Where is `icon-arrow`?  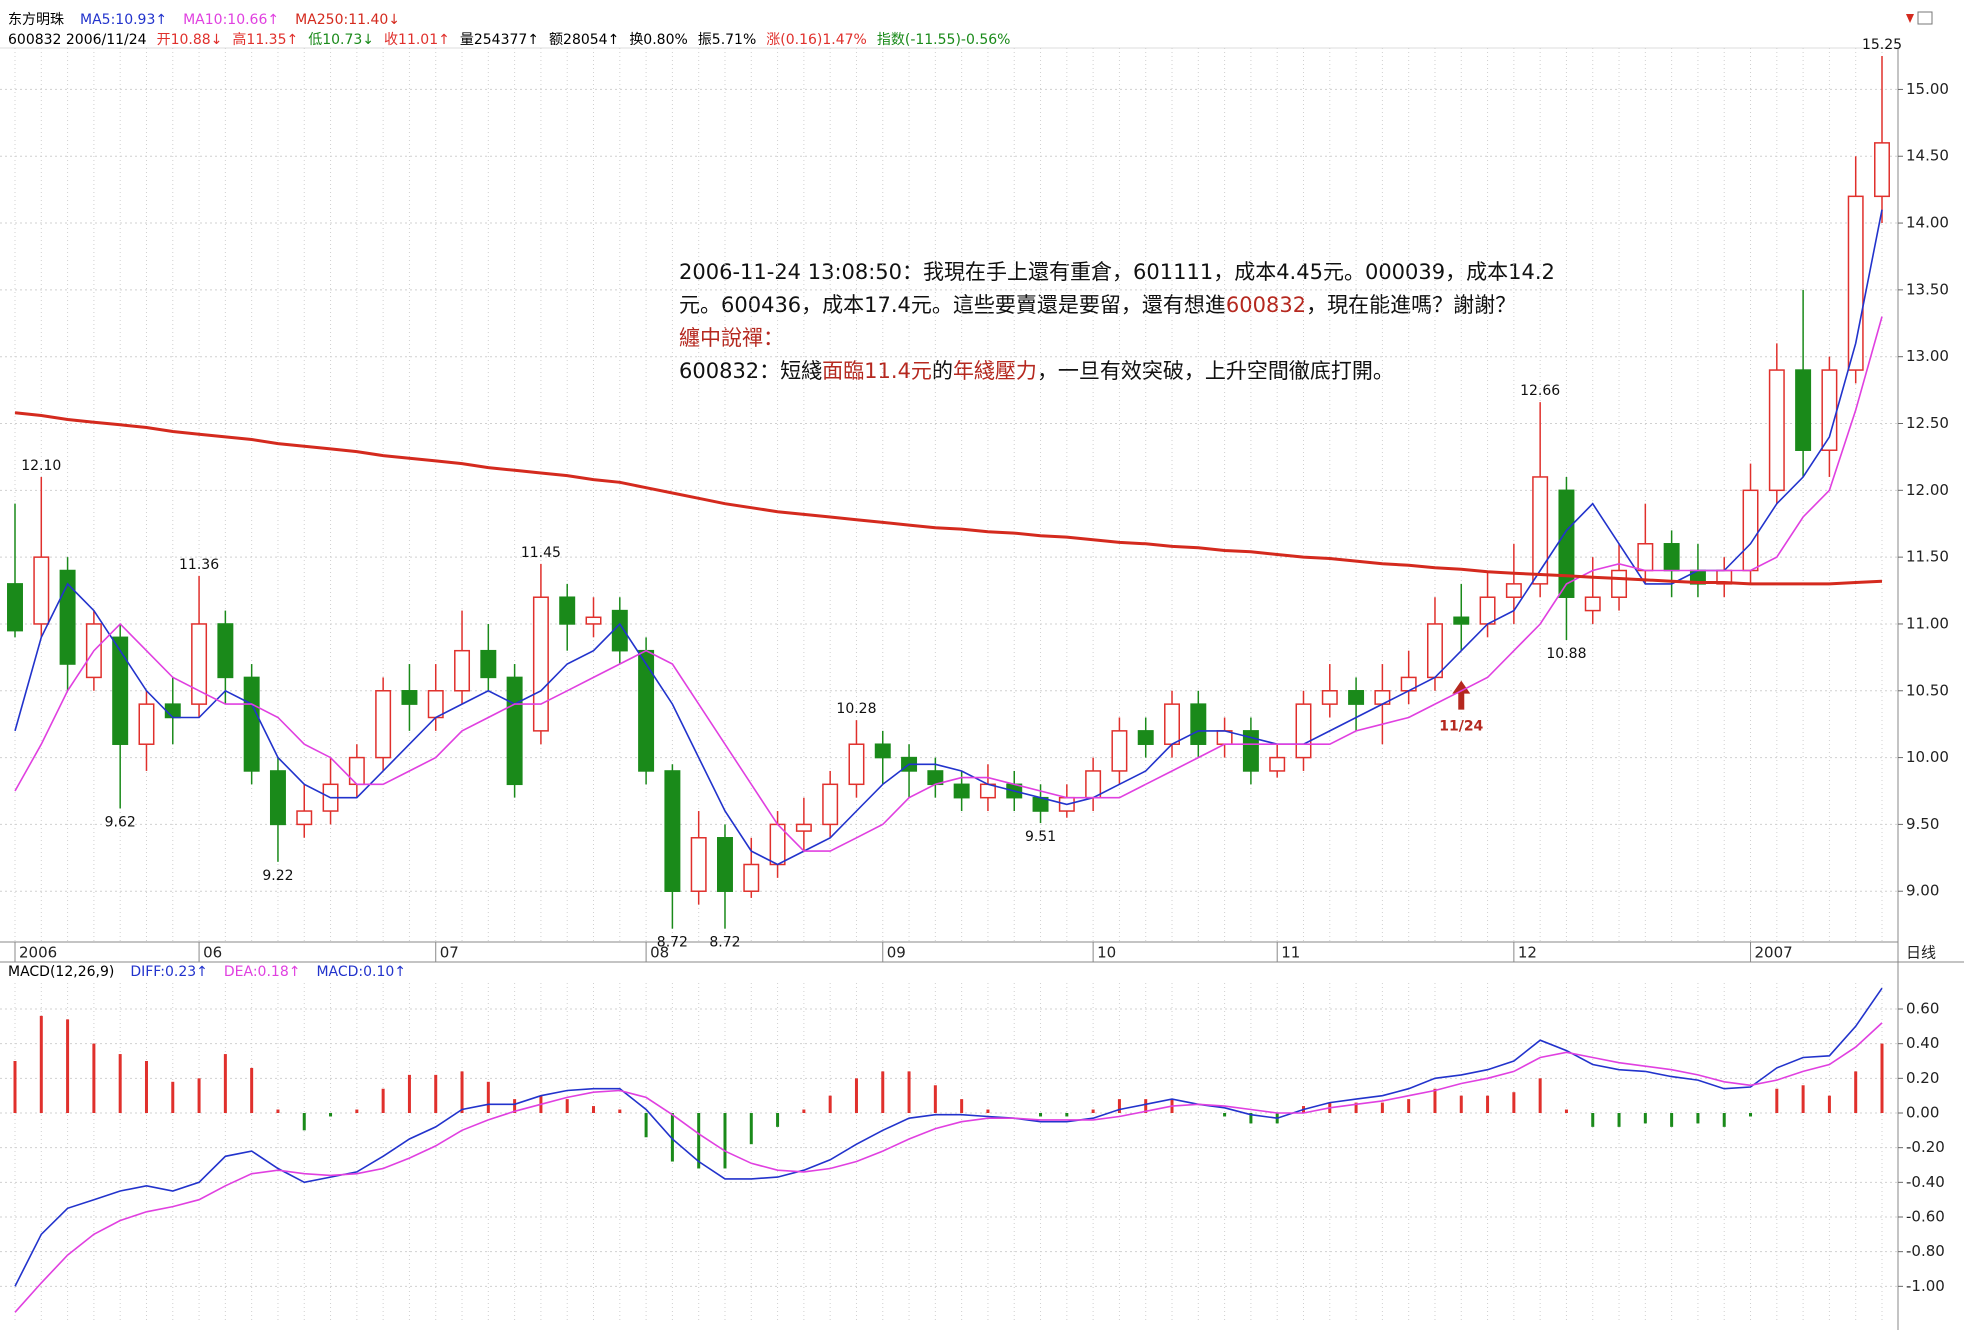
icon-arrow is located at coordinates (1910, 18).